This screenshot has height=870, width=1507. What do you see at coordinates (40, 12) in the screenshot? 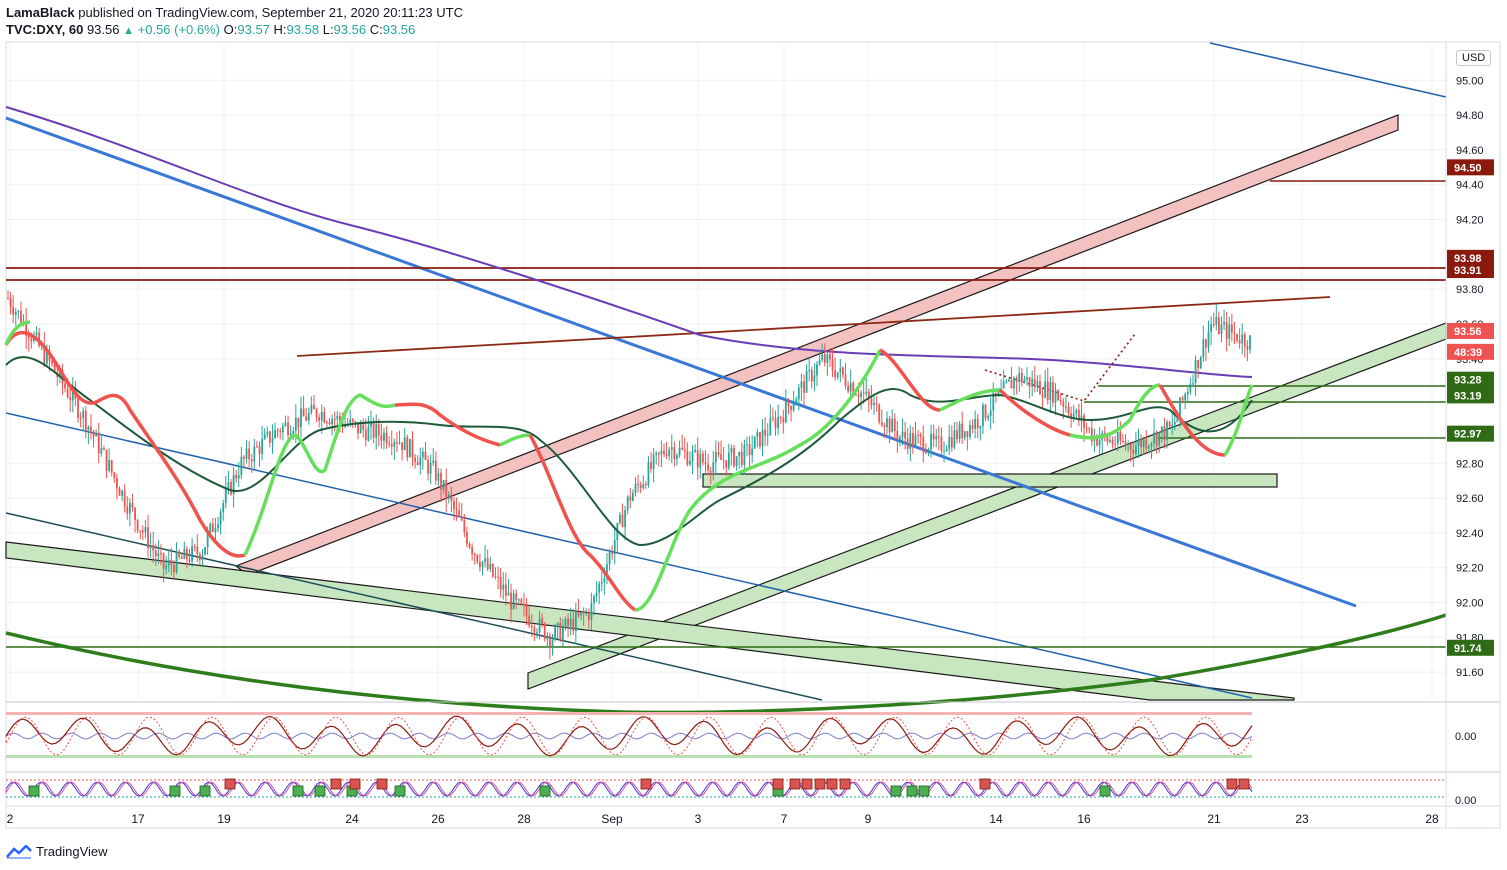
I see `publisher-name: LamaBlack` at bounding box center [40, 12].